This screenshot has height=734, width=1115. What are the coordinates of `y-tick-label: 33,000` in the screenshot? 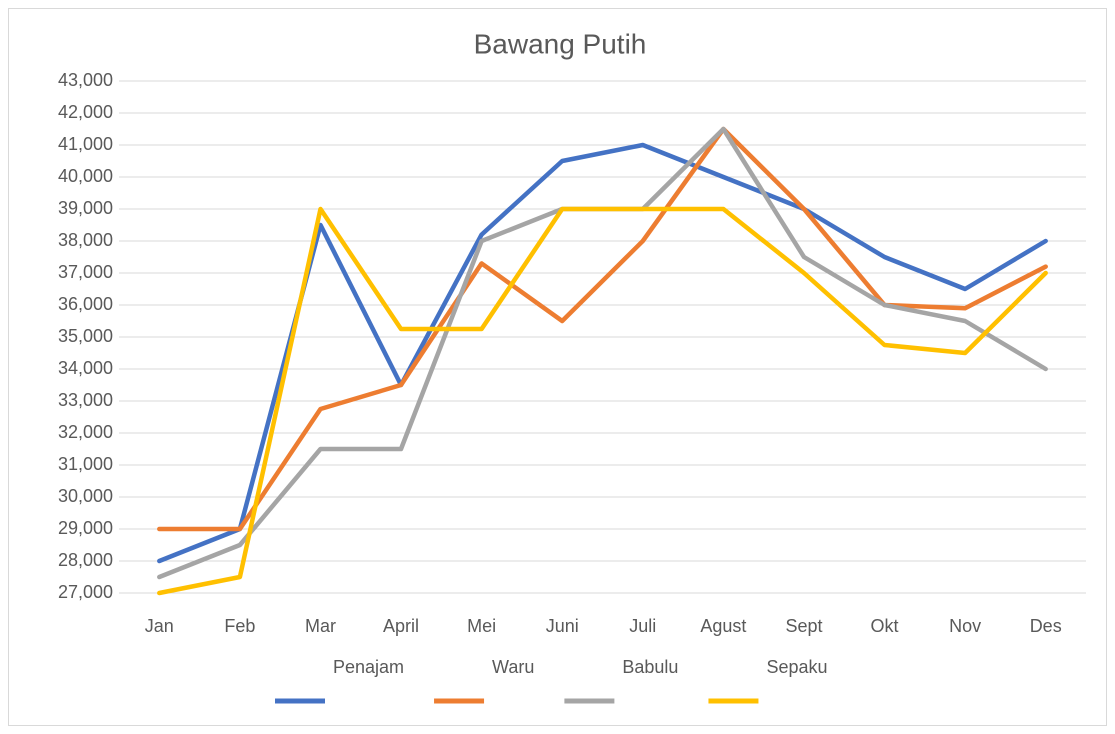 It's located at (85, 400).